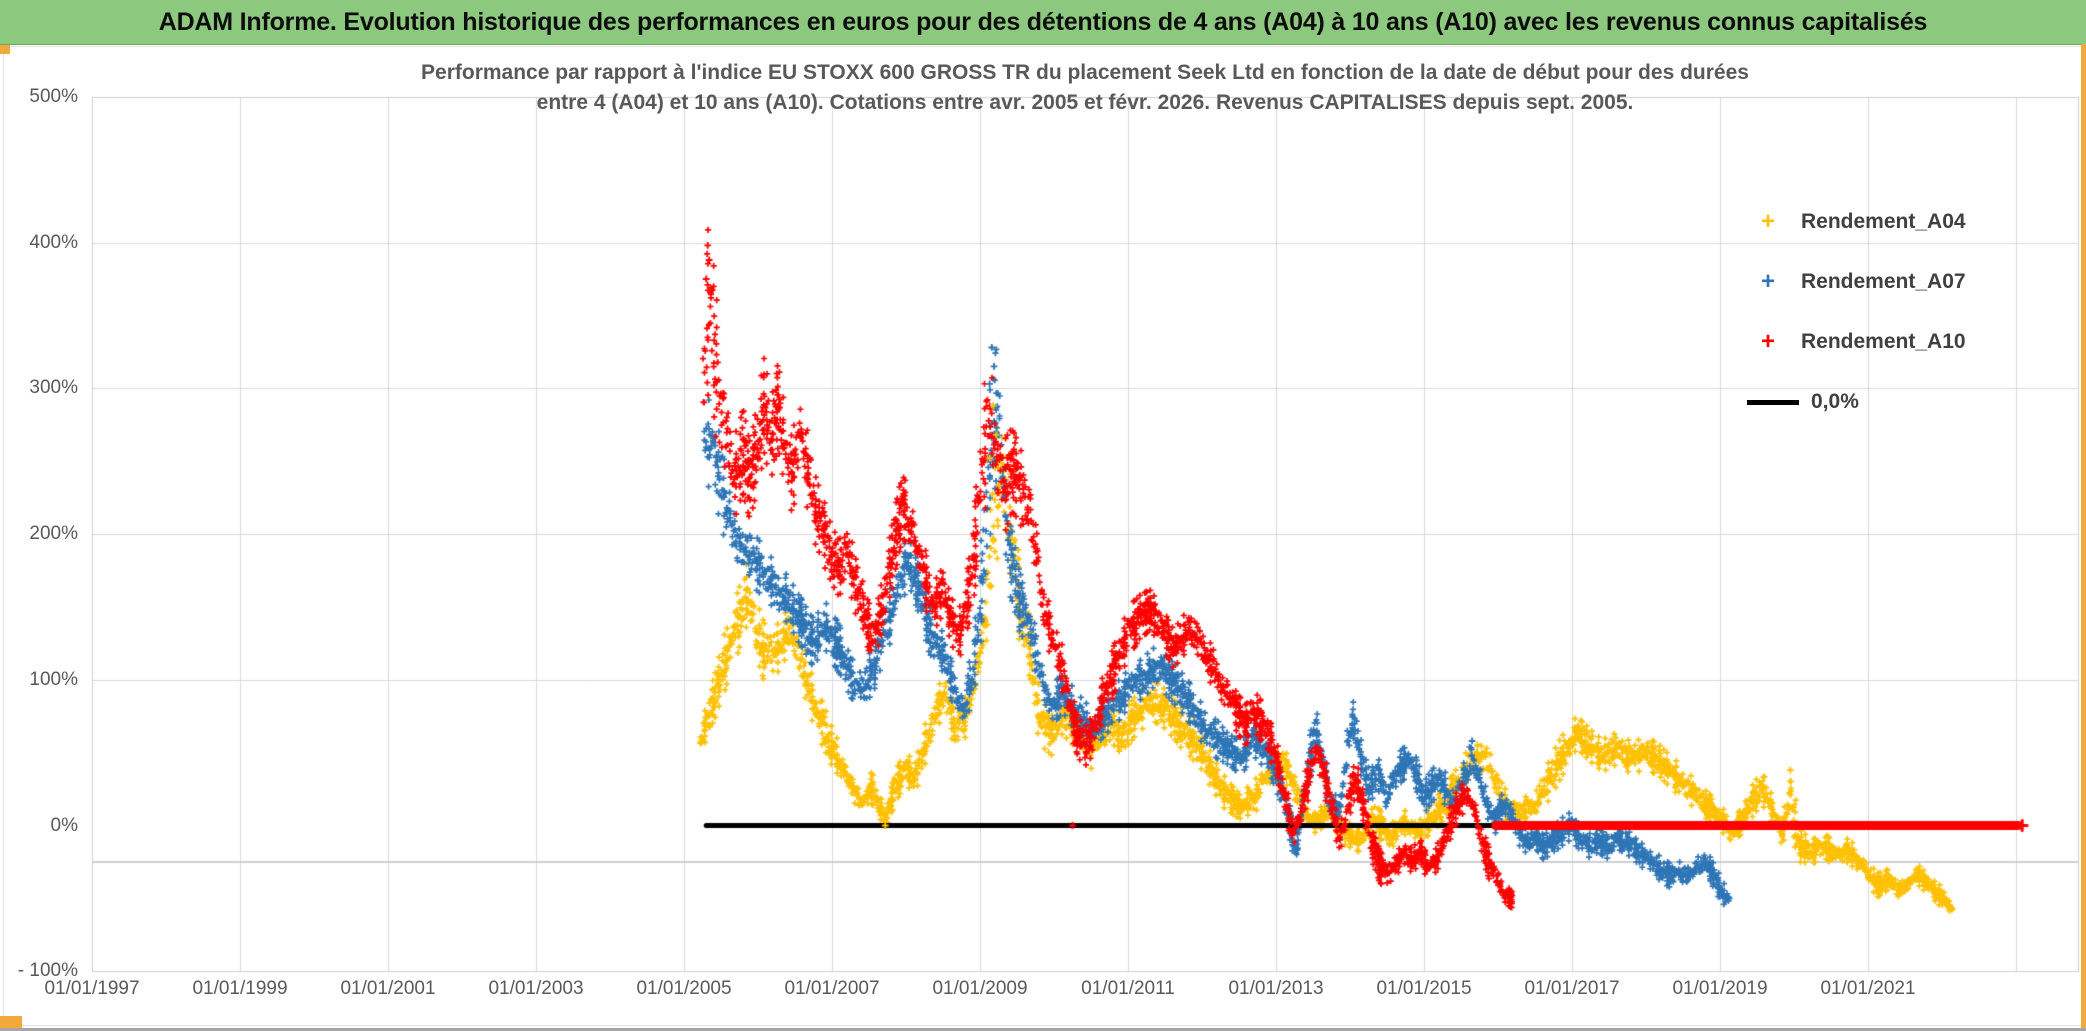 This screenshot has height=1031, width=2086. What do you see at coordinates (1276, 988) in the screenshot?
I see `x-tick-label: 01/01/2013` at bounding box center [1276, 988].